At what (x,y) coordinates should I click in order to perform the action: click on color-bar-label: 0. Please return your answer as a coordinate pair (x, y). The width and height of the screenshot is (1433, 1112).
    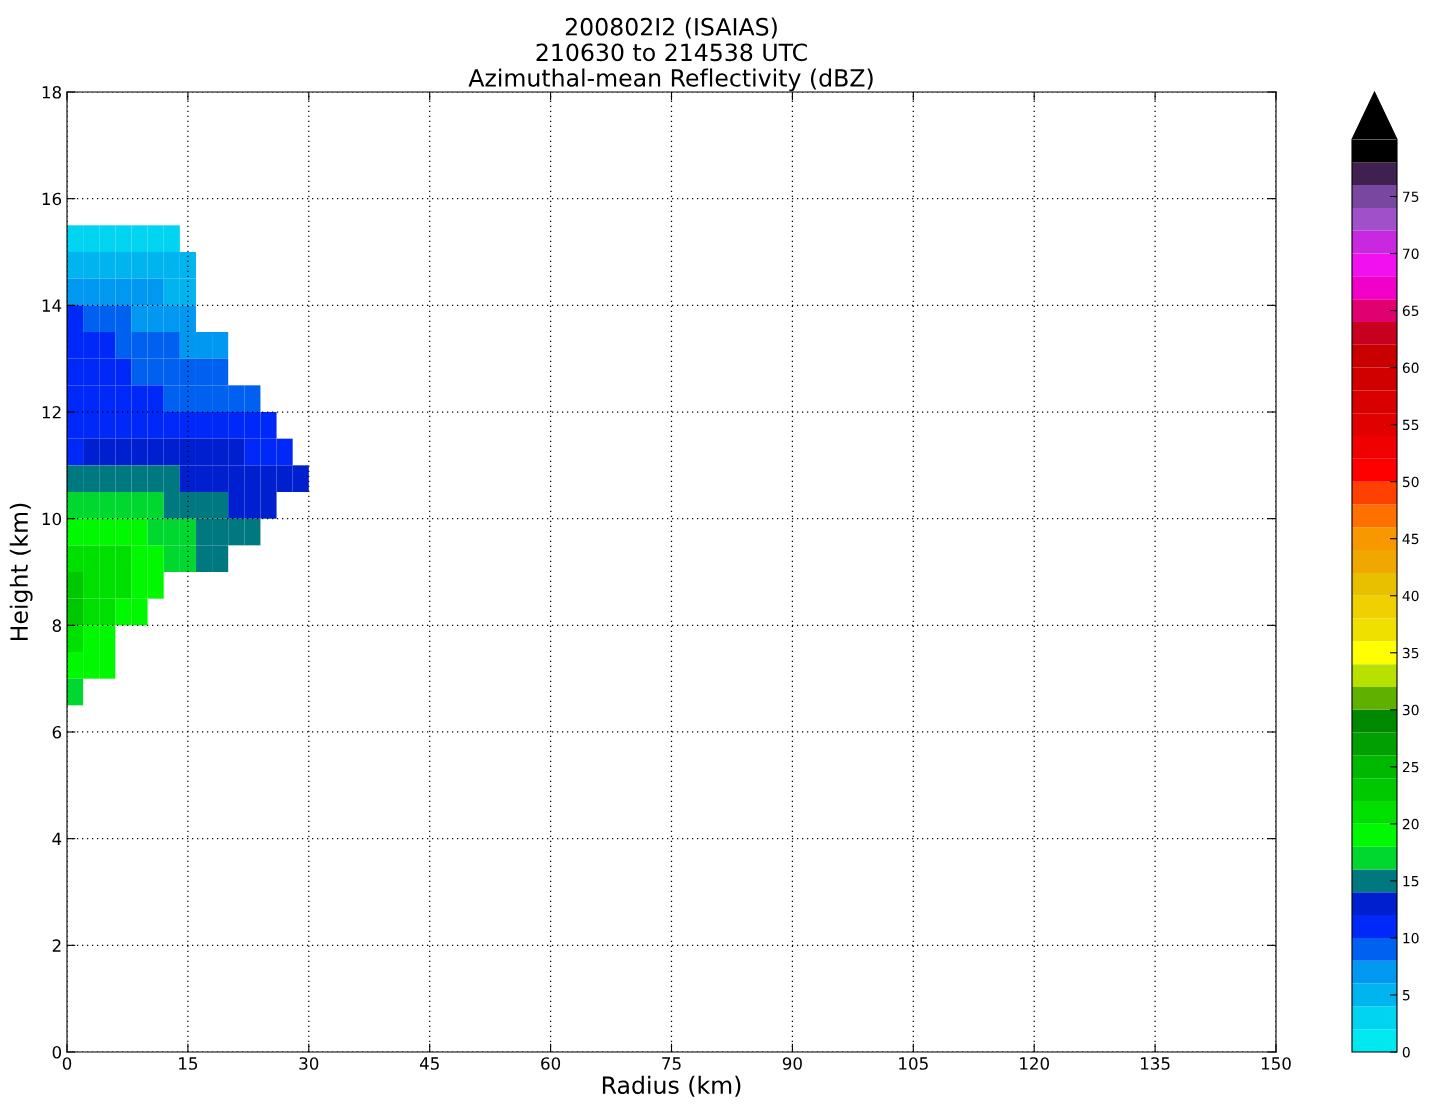
    Looking at the image, I should click on (1406, 1052).